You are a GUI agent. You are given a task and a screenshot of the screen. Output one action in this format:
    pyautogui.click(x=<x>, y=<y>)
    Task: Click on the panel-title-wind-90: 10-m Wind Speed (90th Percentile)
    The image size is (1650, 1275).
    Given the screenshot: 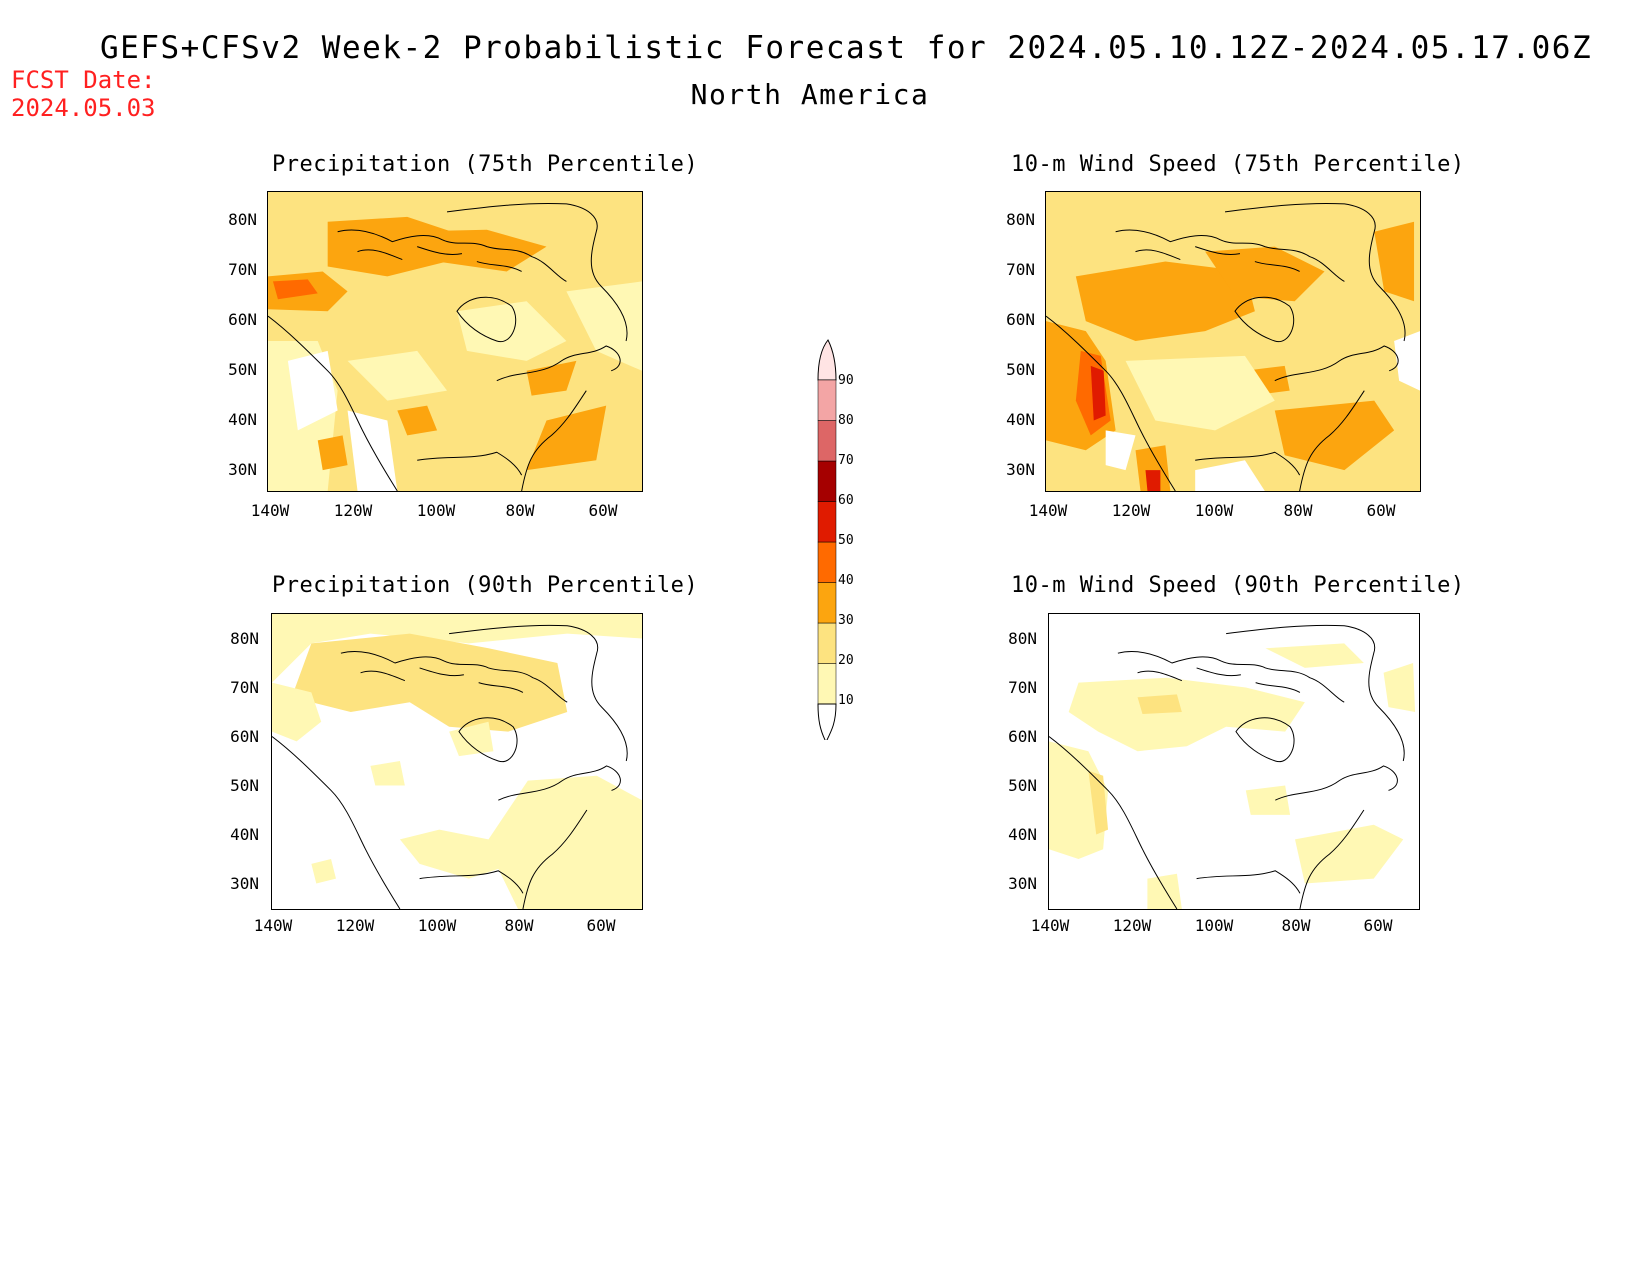 What is the action you would take?
    pyautogui.click(x=1238, y=585)
    